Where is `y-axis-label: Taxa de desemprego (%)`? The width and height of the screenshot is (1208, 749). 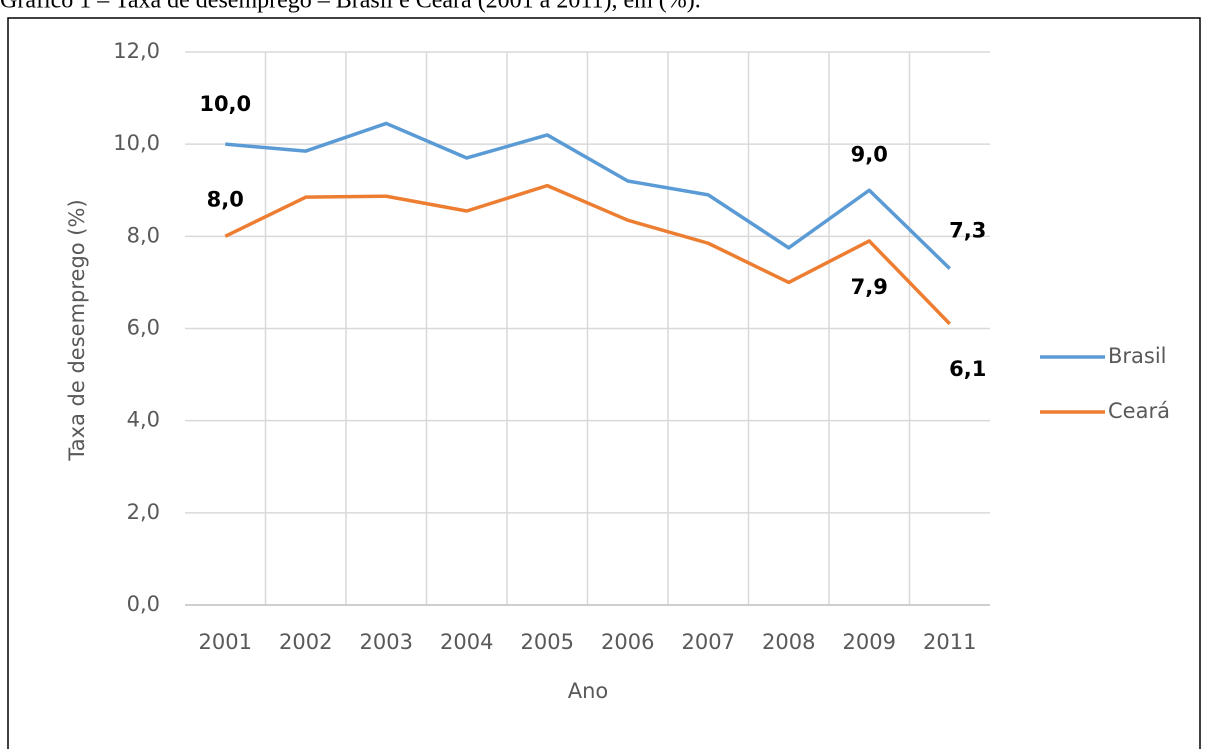 y-axis-label: Taxa de desemprego (%) is located at coordinates (77, 330).